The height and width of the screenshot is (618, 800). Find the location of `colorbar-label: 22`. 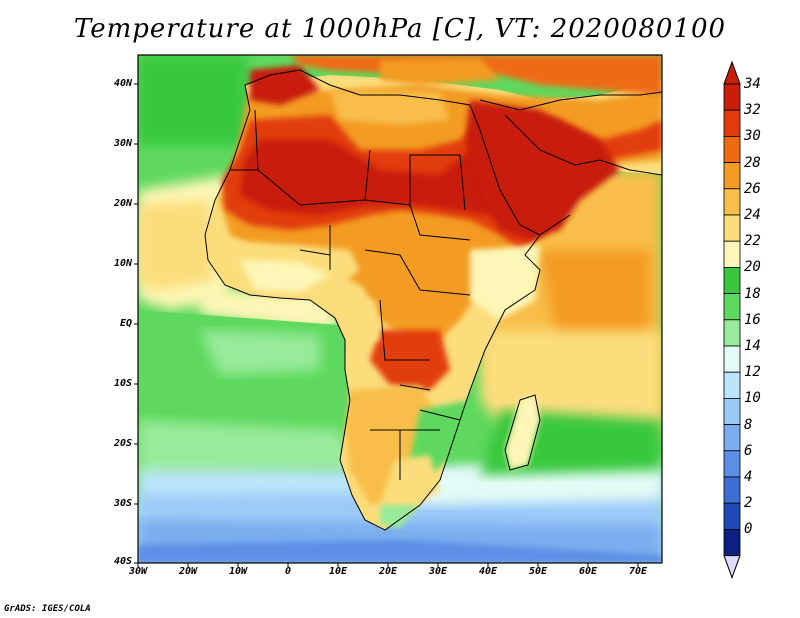

colorbar-label: 22 is located at coordinates (752, 241).